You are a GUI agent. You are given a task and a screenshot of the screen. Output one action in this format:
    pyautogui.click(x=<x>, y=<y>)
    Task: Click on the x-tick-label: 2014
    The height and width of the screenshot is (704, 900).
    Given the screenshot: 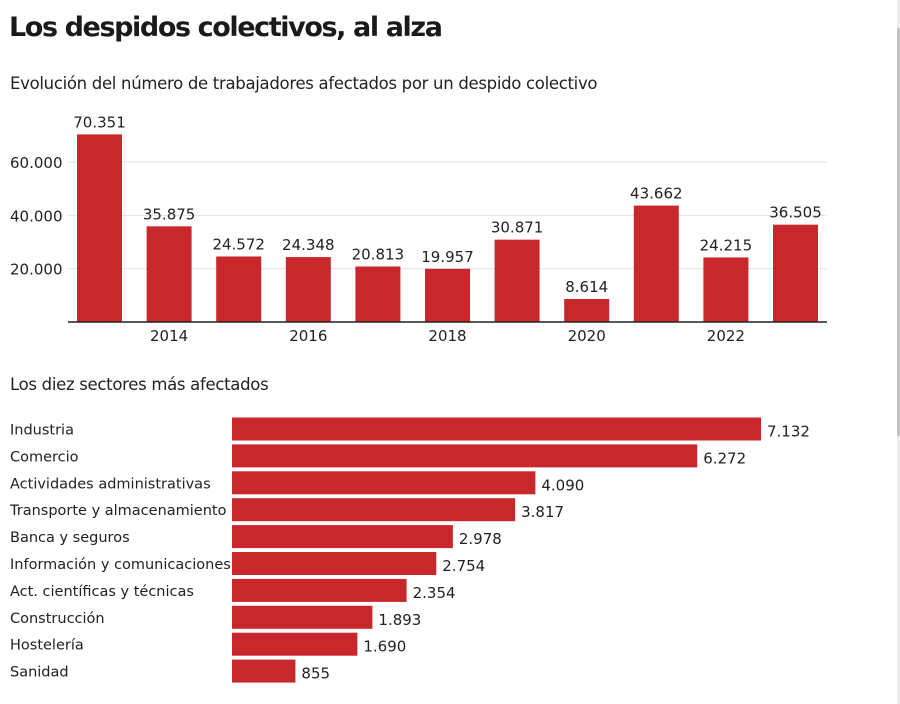 What is the action you would take?
    pyautogui.click(x=169, y=336)
    